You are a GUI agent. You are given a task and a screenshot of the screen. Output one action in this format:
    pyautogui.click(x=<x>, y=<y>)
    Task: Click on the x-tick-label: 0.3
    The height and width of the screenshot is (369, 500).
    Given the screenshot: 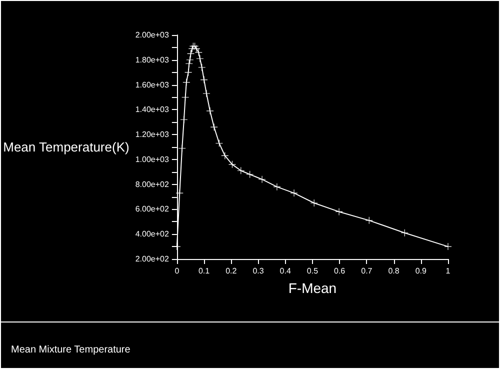 What is the action you would take?
    pyautogui.click(x=258, y=271)
    